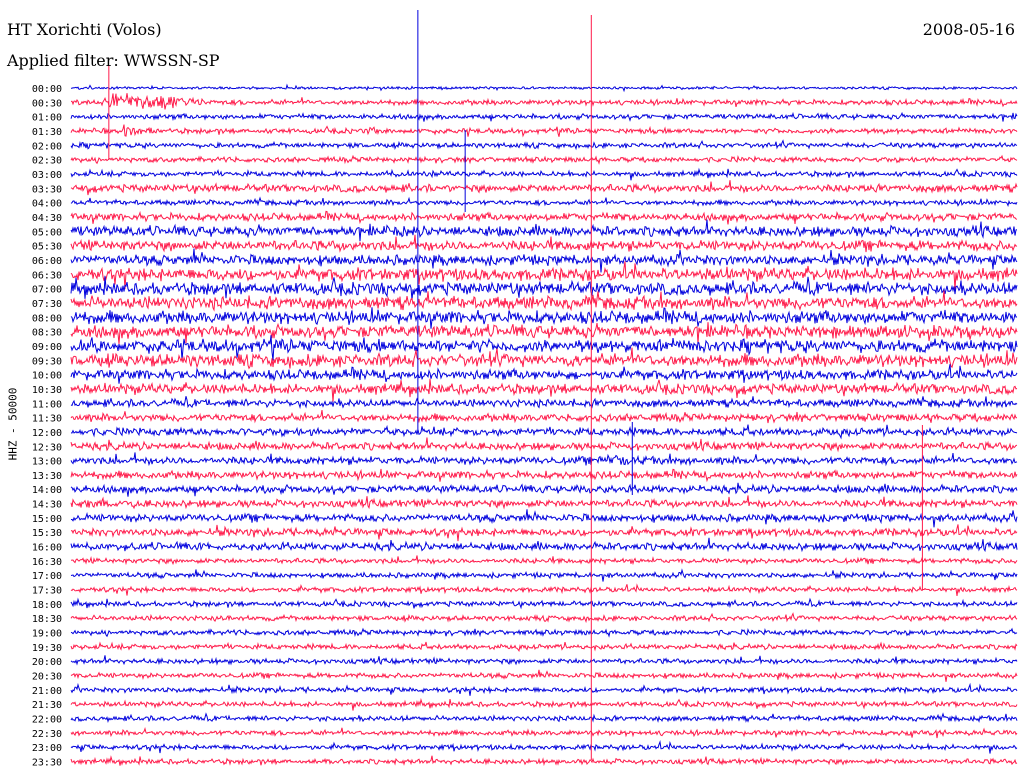  What do you see at coordinates (47, 648) in the screenshot?
I see `time-label-1930: 19:30` at bounding box center [47, 648].